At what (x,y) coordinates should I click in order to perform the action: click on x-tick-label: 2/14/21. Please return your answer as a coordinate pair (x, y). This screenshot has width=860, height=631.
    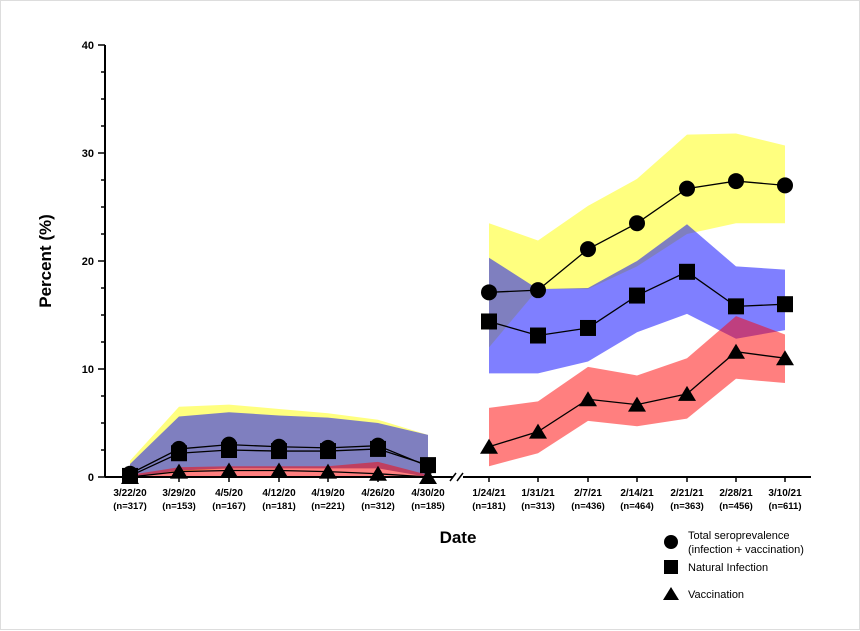
    Looking at the image, I should click on (637, 493).